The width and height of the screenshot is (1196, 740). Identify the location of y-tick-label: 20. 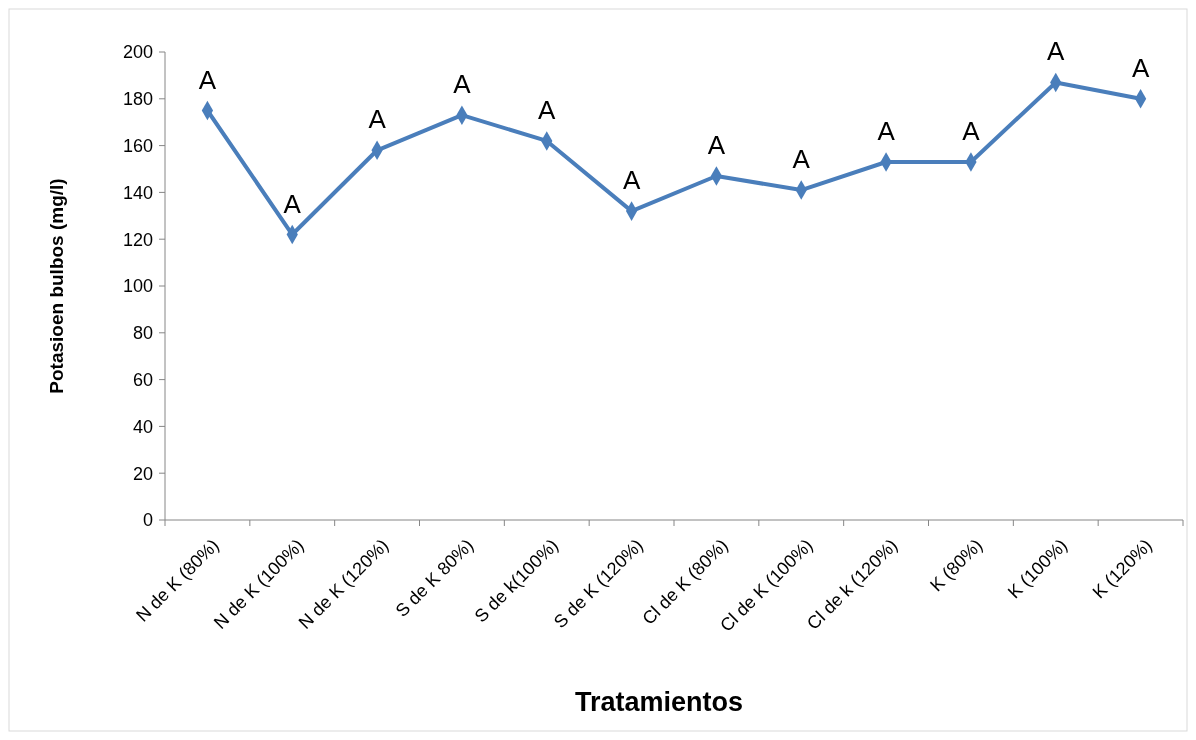
(142, 473).